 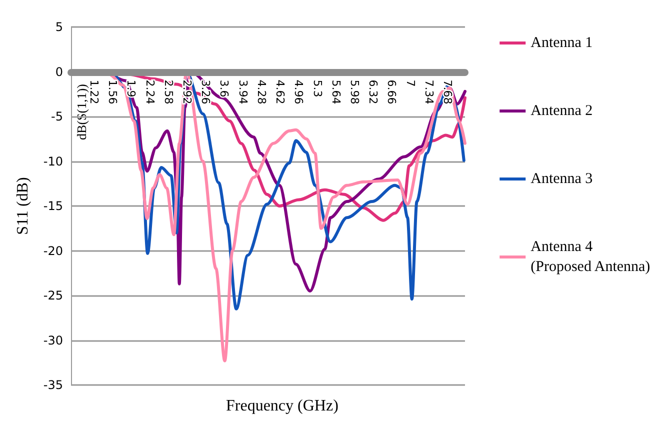 I want to click on x-tick-label: 5.98, so click(x=354, y=92).